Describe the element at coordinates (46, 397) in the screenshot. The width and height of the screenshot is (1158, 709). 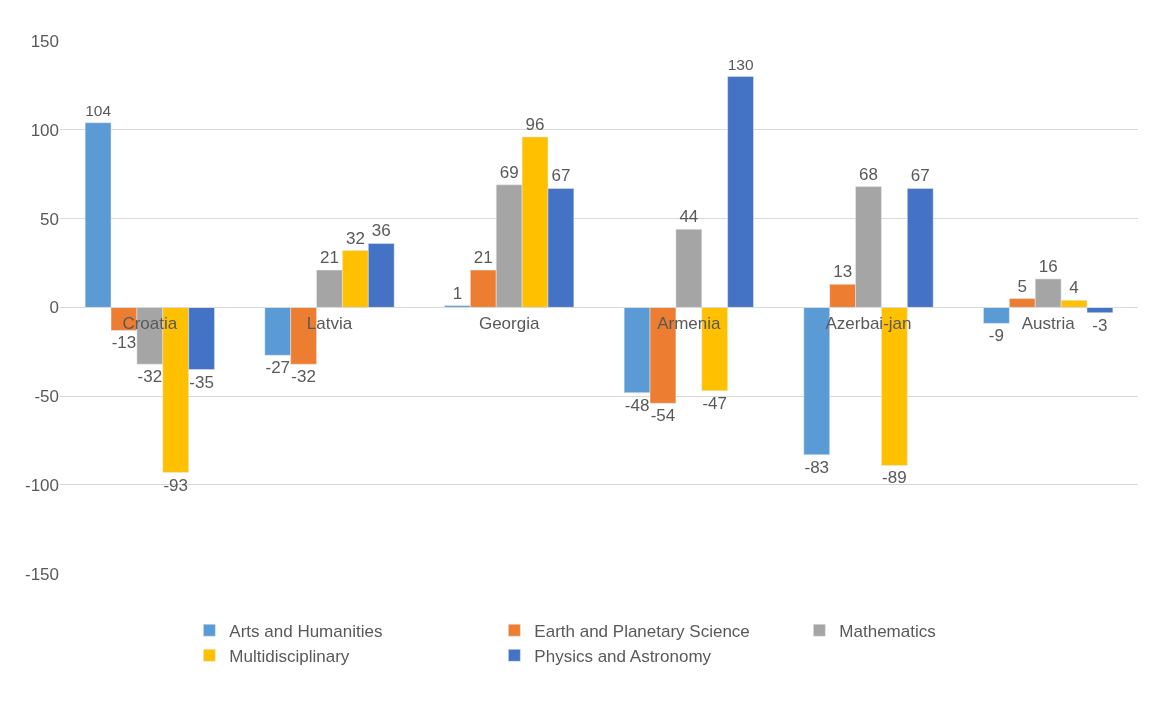
I see `y-tick-label: -50` at that location.